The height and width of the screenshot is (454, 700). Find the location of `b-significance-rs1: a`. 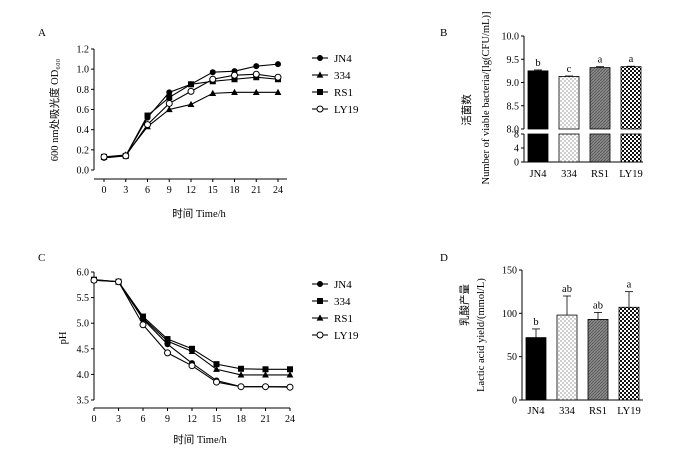

b-significance-rs1: a is located at coordinates (600, 60).